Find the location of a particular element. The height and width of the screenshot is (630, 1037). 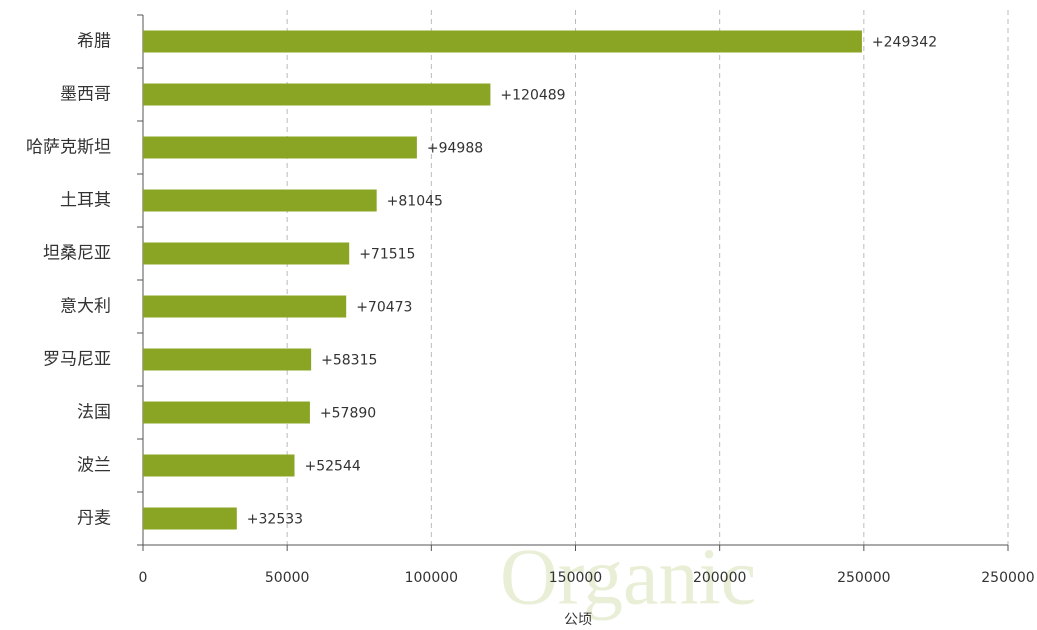

value-label: +70473 is located at coordinates (384, 308).